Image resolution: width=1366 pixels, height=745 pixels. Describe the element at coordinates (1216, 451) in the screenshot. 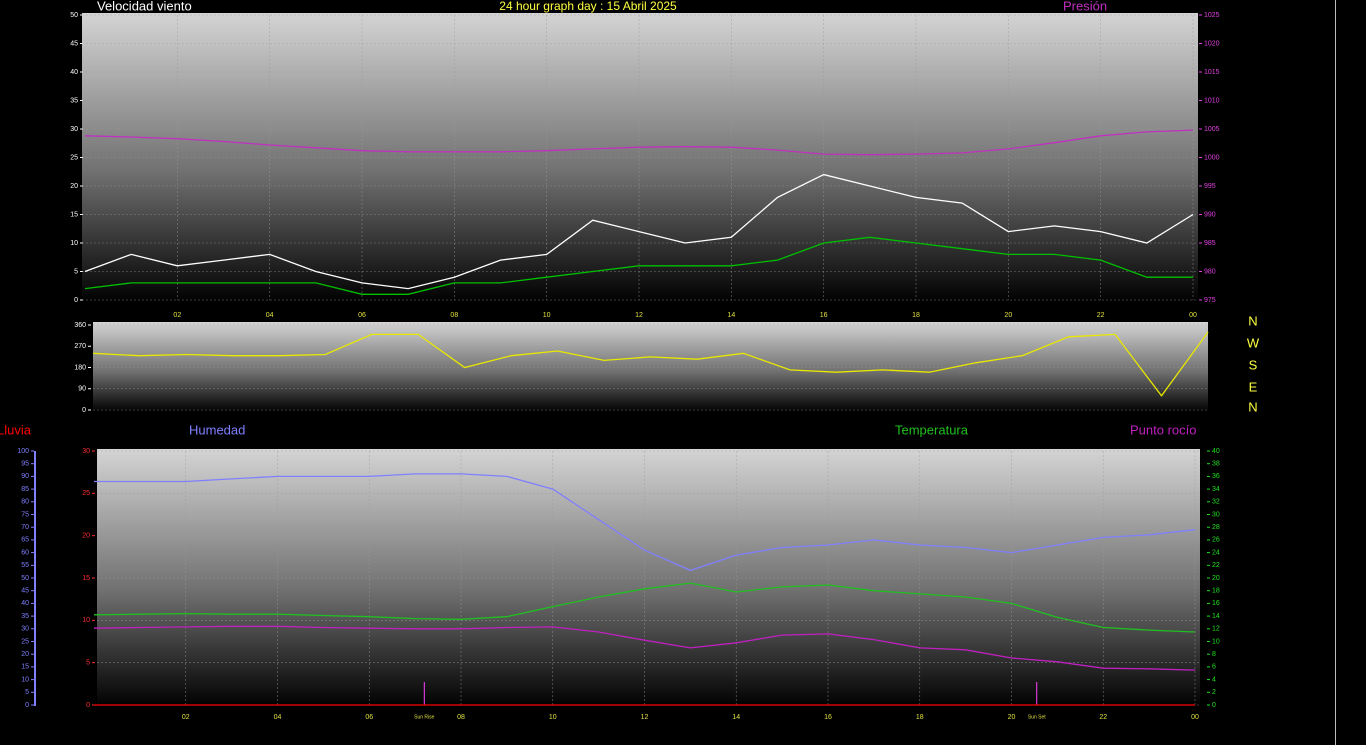

I see `y2-tick-label: 40` at that location.